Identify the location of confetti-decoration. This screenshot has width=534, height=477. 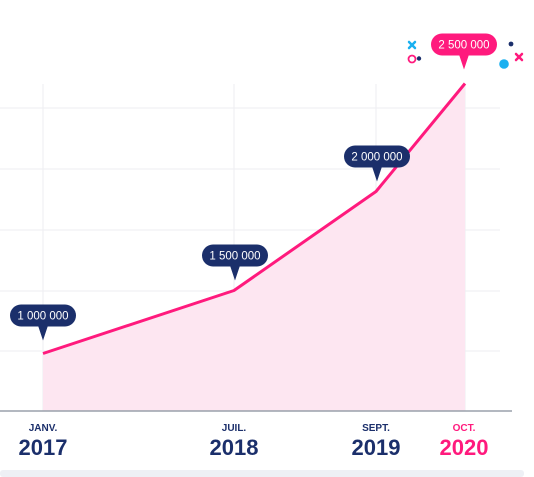
(465, 54).